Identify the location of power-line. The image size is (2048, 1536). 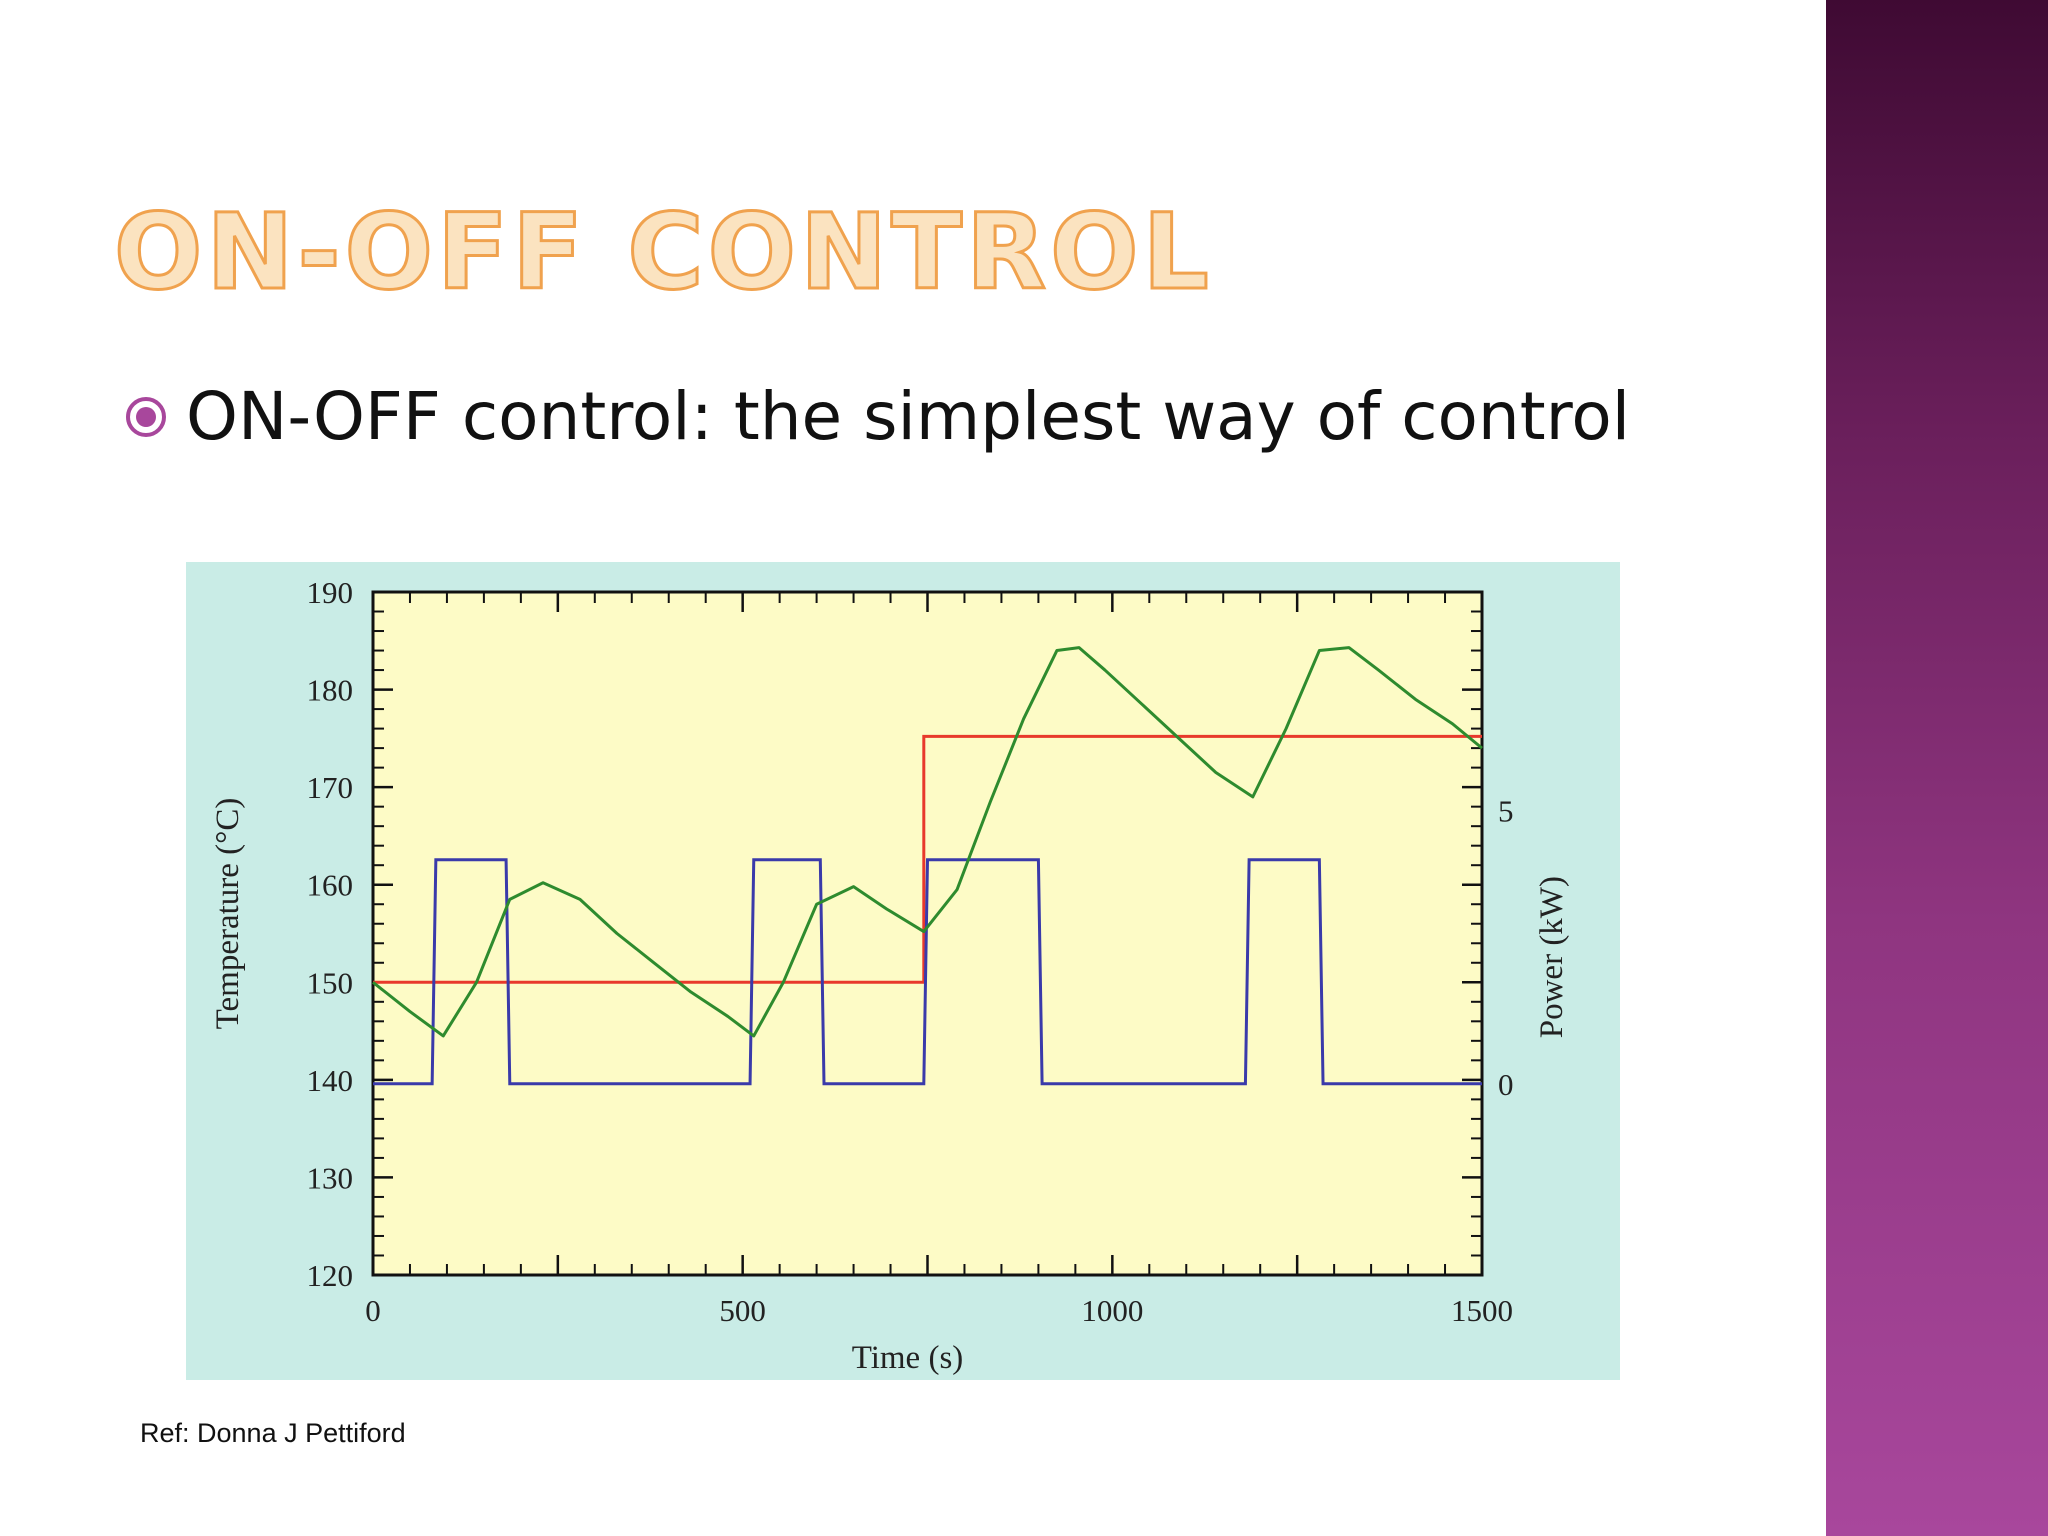
(927, 972).